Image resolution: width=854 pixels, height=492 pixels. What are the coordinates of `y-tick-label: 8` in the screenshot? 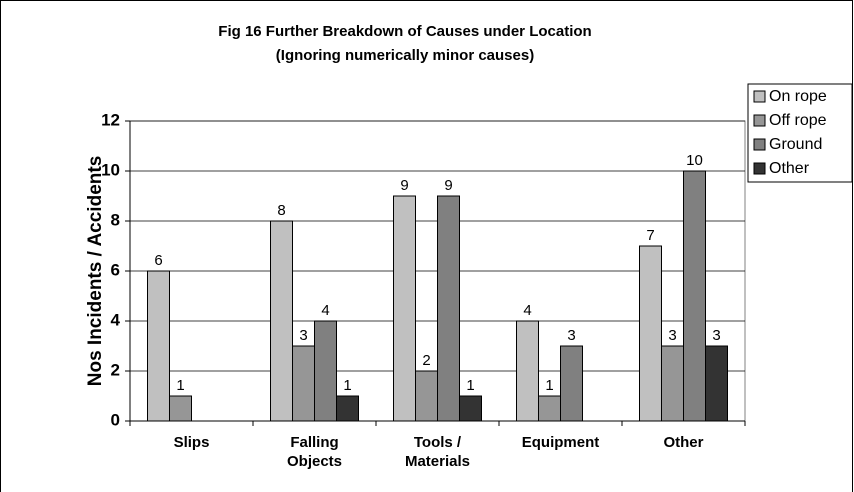 It's located at (115, 219).